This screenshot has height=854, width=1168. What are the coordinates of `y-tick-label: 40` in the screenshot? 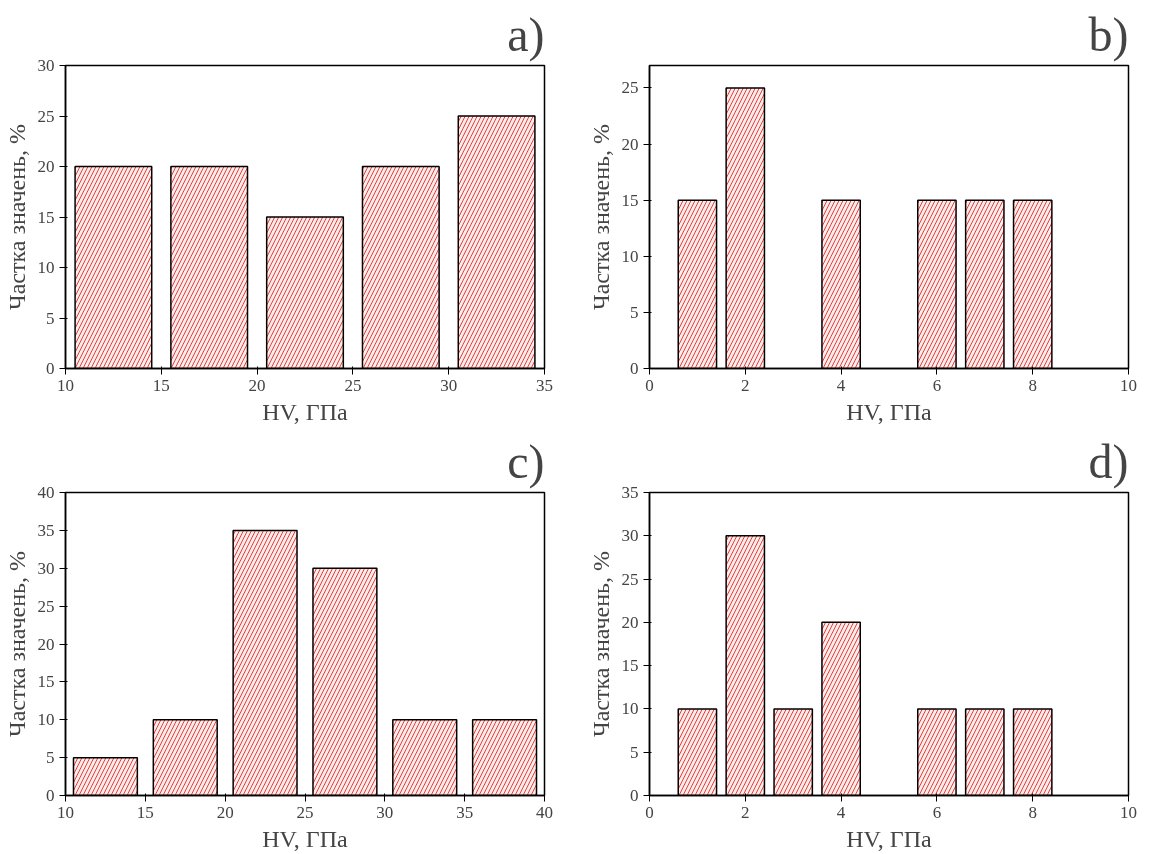 It's located at (46, 492).